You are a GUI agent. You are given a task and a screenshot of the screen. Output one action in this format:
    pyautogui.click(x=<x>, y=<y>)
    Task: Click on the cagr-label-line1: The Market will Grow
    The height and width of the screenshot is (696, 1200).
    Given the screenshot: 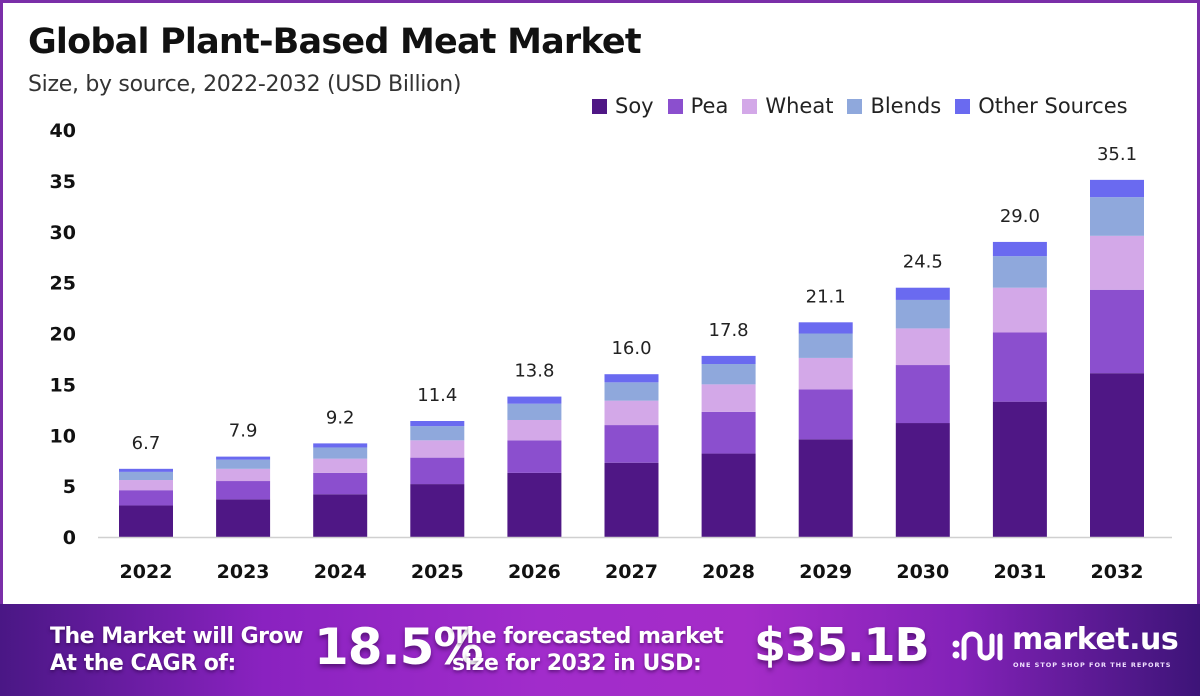 What is the action you would take?
    pyautogui.click(x=176, y=636)
    